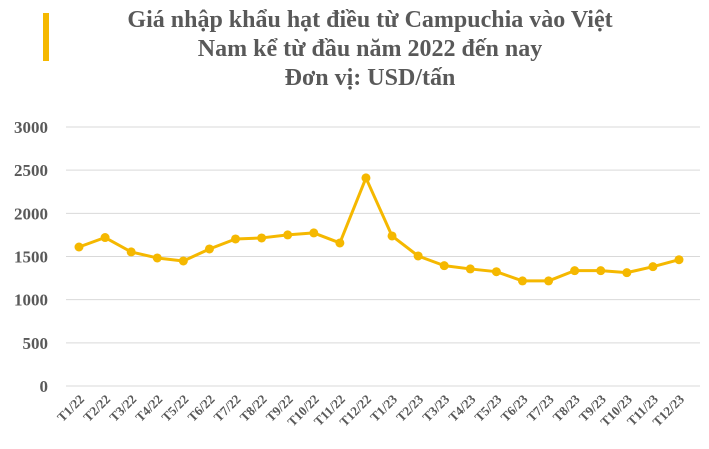 The height and width of the screenshot is (449, 709). What do you see at coordinates (31, 257) in the screenshot?
I see `y-tick-label: 1500` at bounding box center [31, 257].